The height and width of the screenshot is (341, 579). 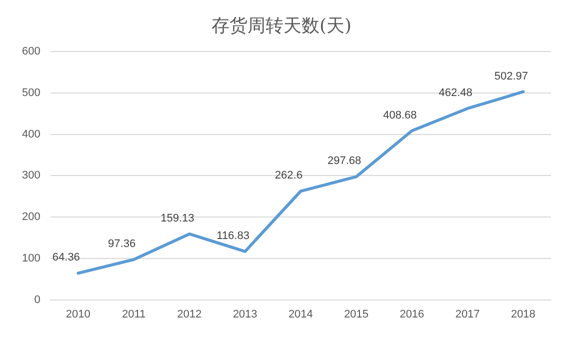 What do you see at coordinates (245, 314) in the screenshot?
I see `x-tick-label: 2013` at bounding box center [245, 314].